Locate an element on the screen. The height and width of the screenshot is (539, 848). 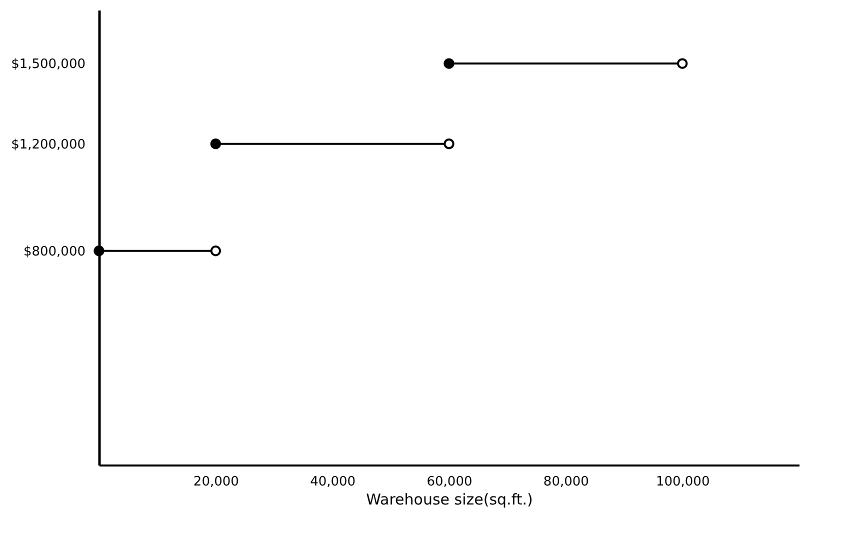
x-axis-title: Warehouse size(sq.ft.) is located at coordinates (449, 499).